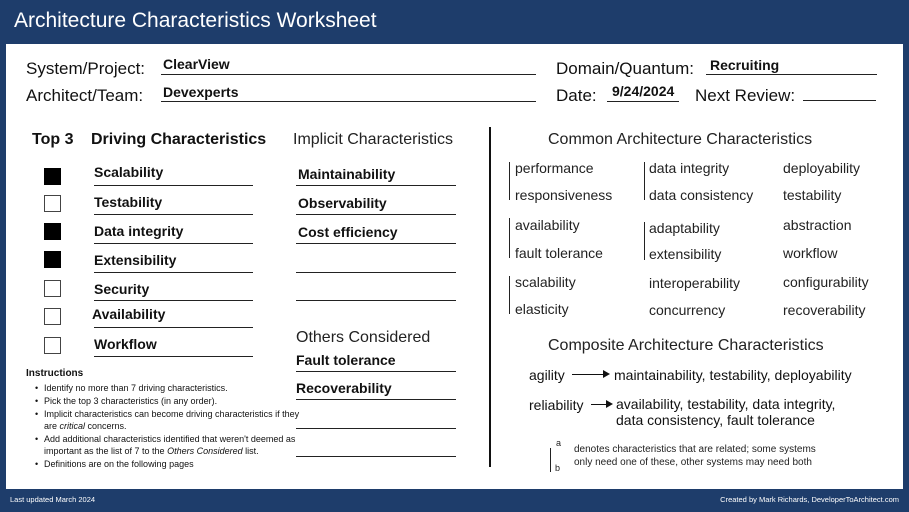  I want to click on common-c2-6: concurrency, so click(687, 310).